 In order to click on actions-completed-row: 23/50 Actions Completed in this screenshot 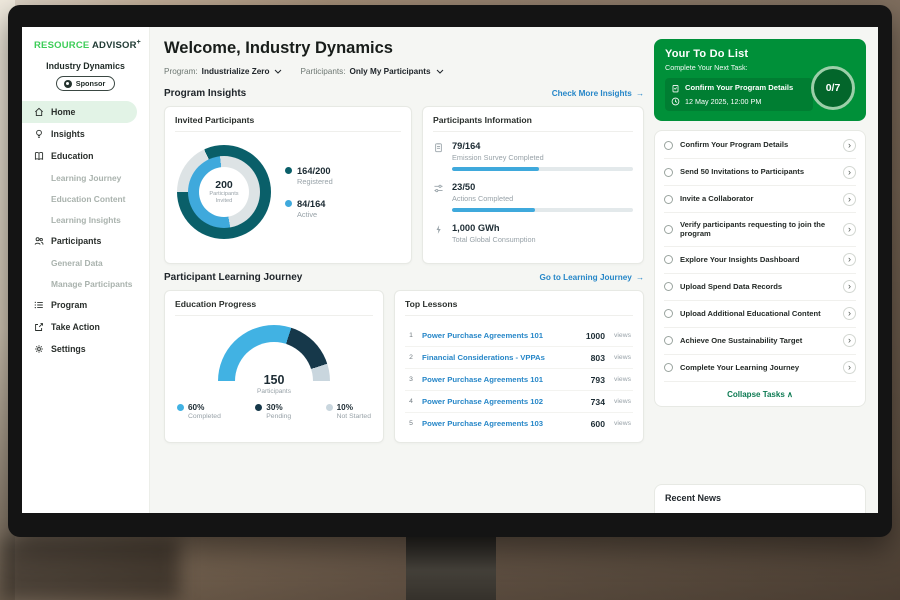, I will do `click(533, 197)`.